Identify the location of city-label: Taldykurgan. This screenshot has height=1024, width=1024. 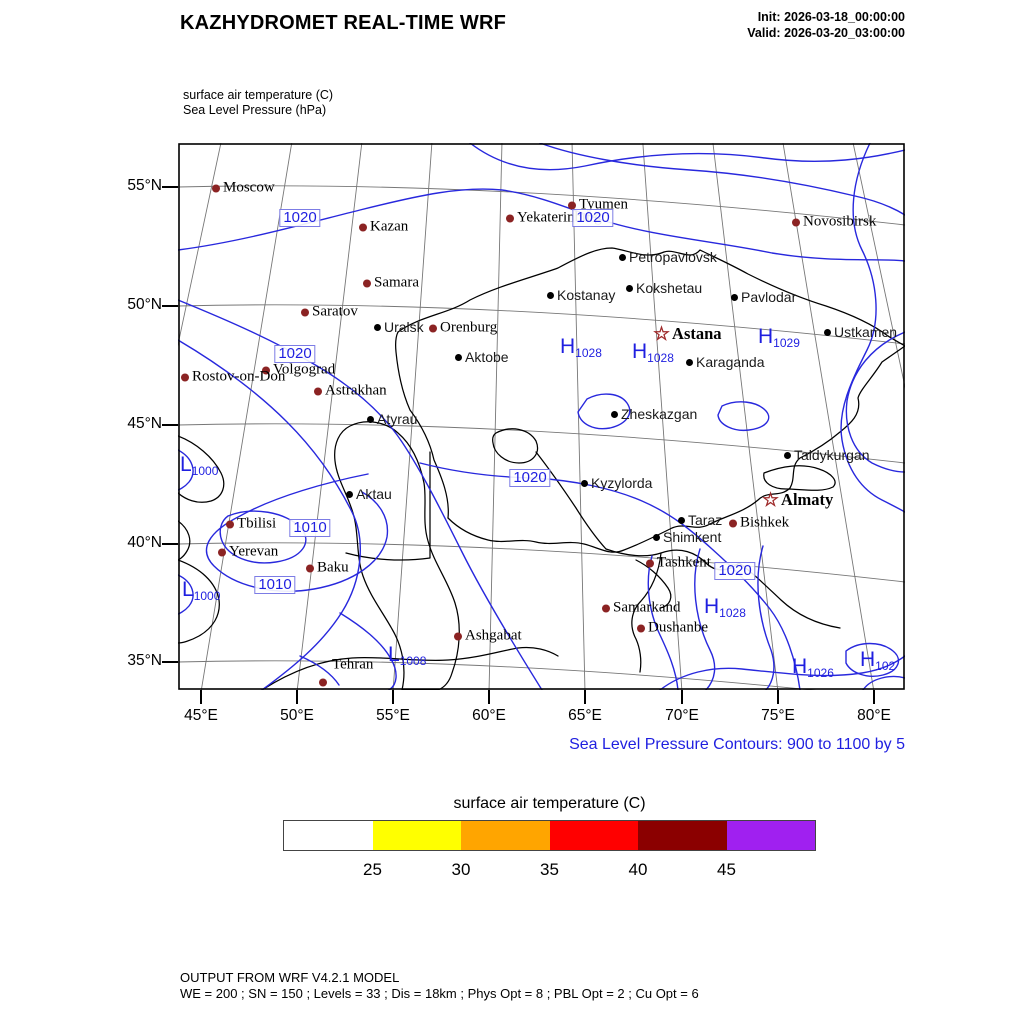
(832, 455).